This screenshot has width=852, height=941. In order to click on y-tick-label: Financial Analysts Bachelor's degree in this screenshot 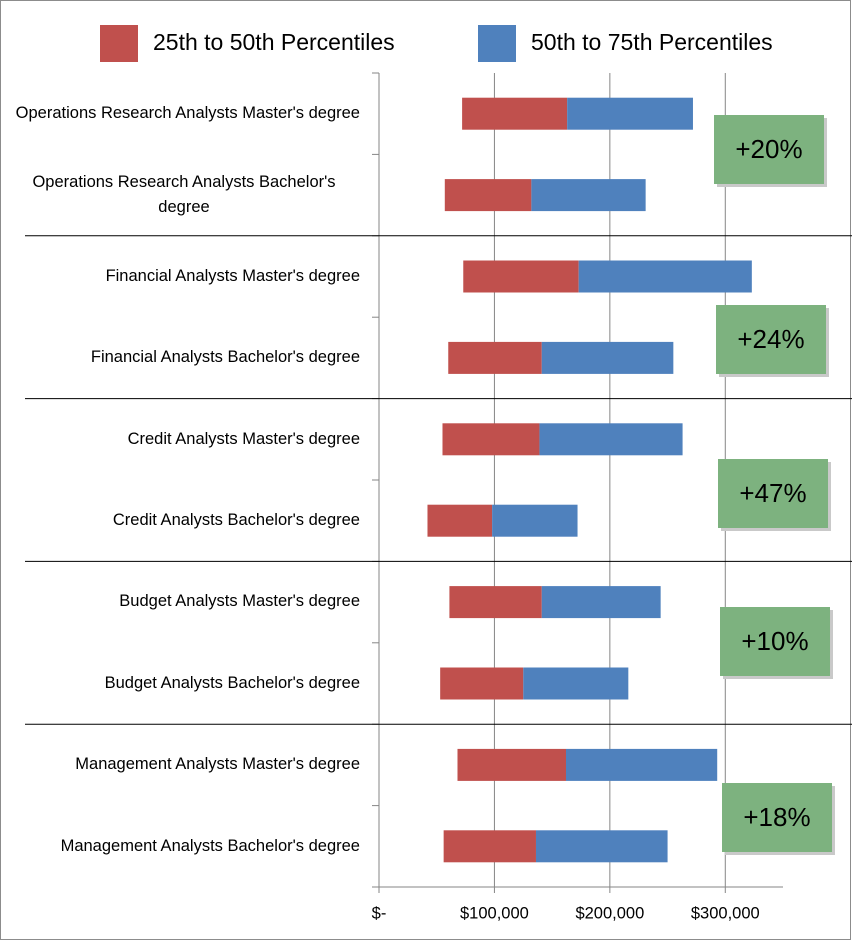, I will do `click(184, 357)`.